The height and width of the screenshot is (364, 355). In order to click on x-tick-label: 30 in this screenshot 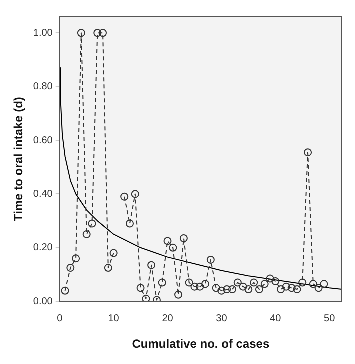, I will do `click(222, 318)`.